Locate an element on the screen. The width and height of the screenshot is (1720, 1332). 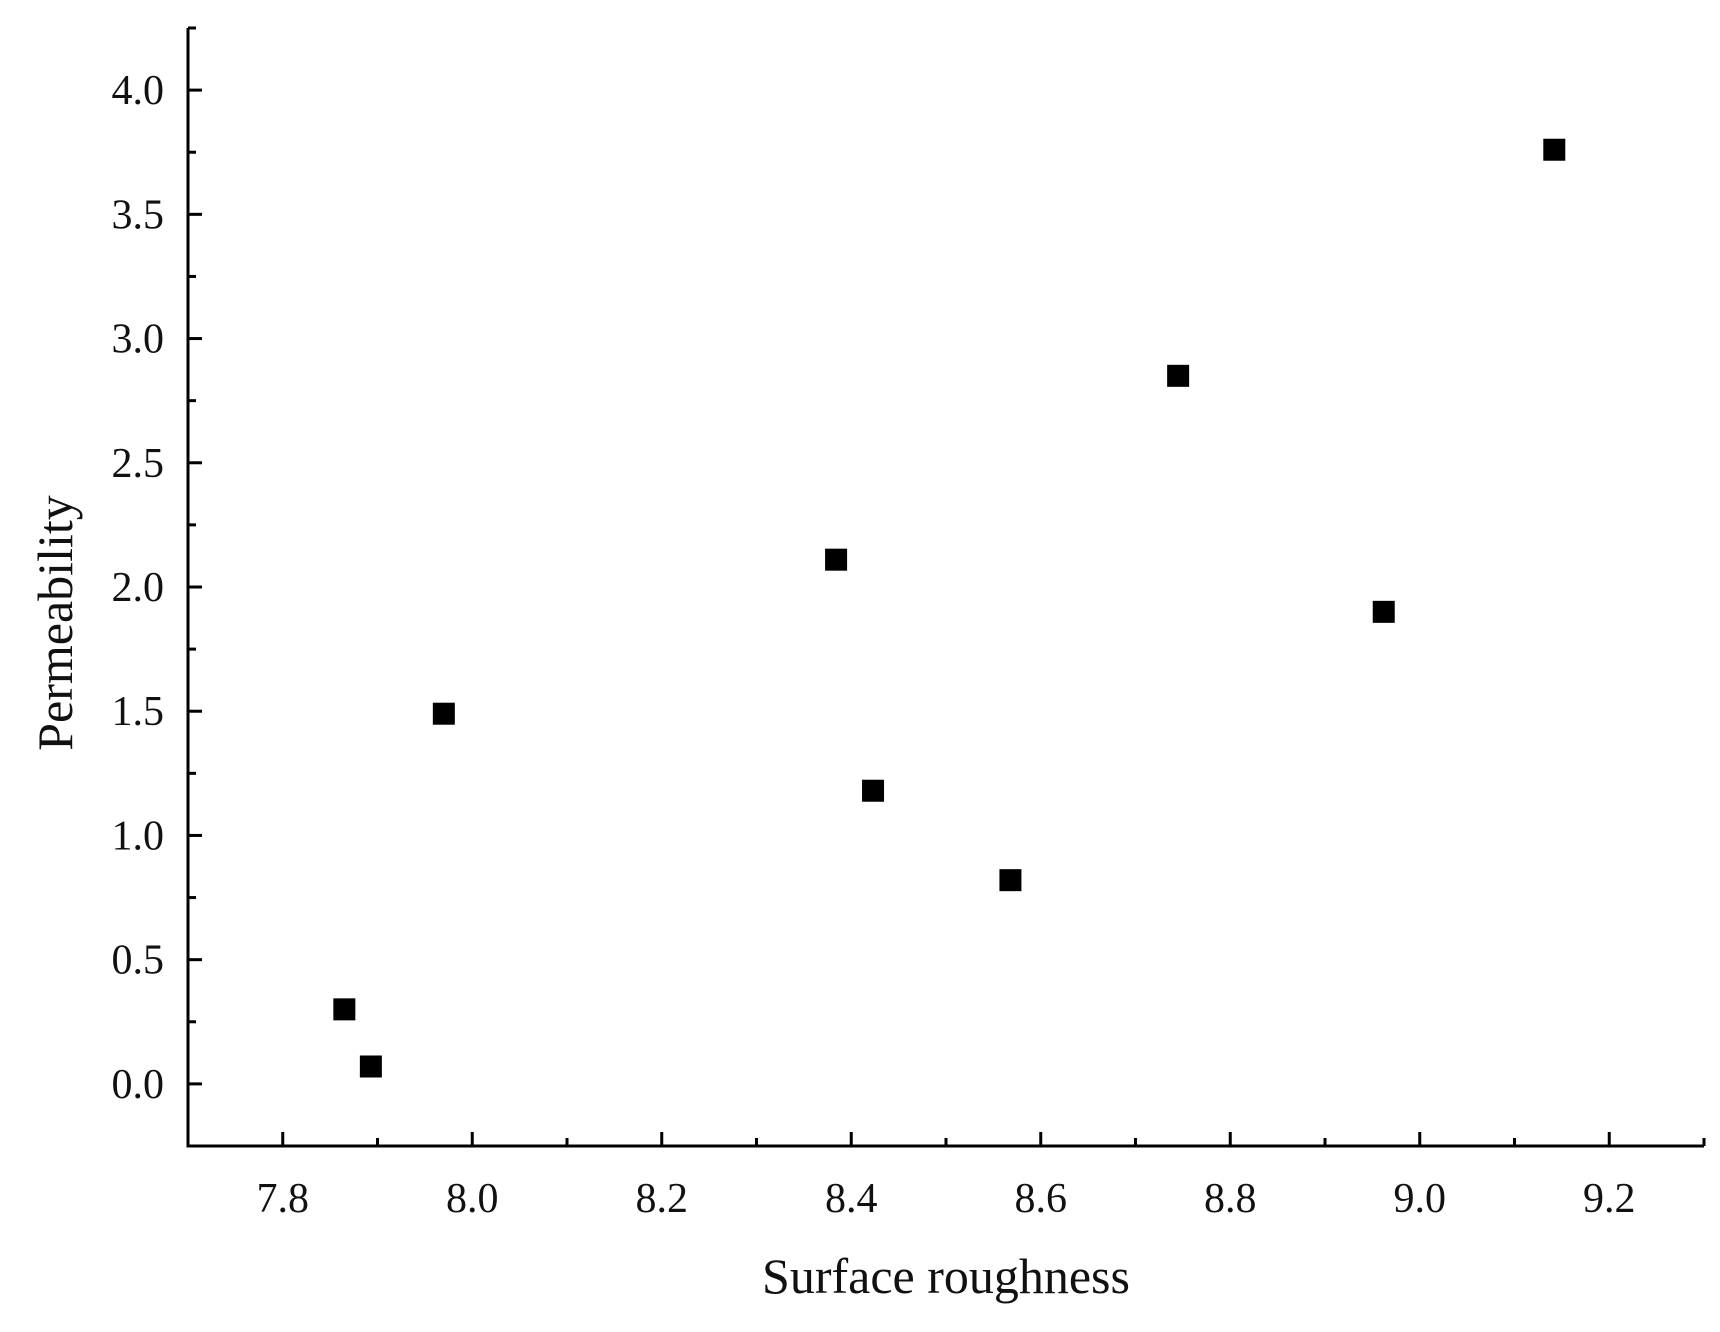
y-tick-label: 4.0 is located at coordinates (138, 91).